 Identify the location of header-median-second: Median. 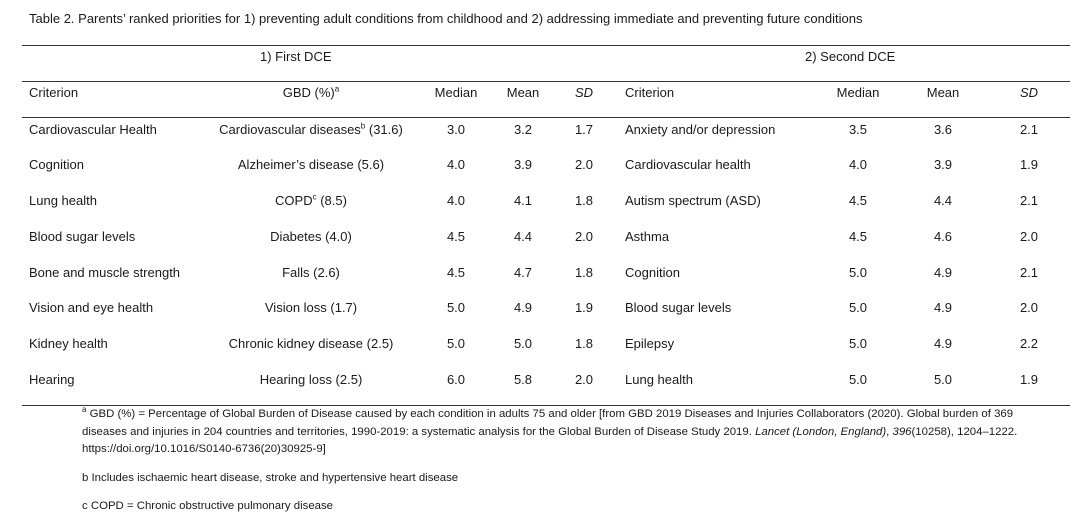
(858, 92).